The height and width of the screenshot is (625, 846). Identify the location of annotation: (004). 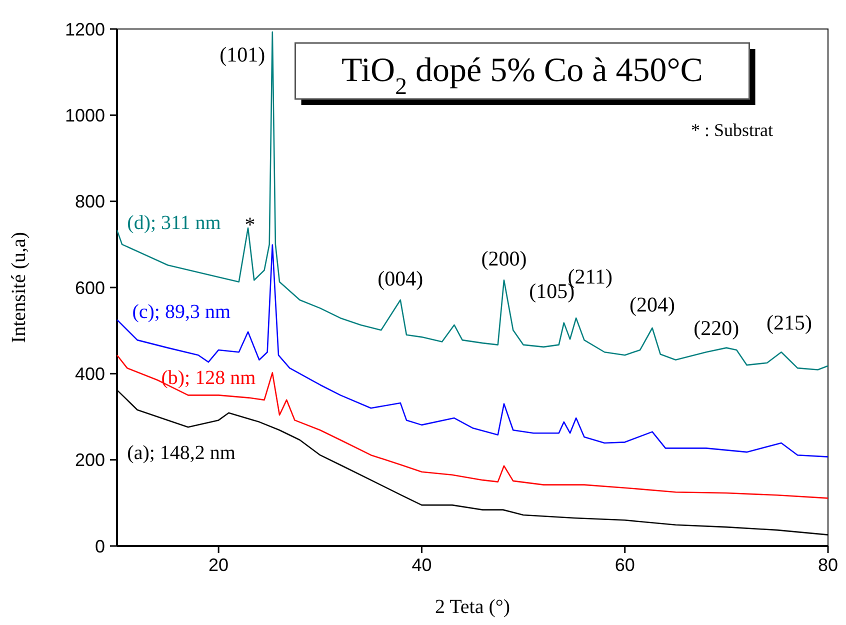
(401, 278).